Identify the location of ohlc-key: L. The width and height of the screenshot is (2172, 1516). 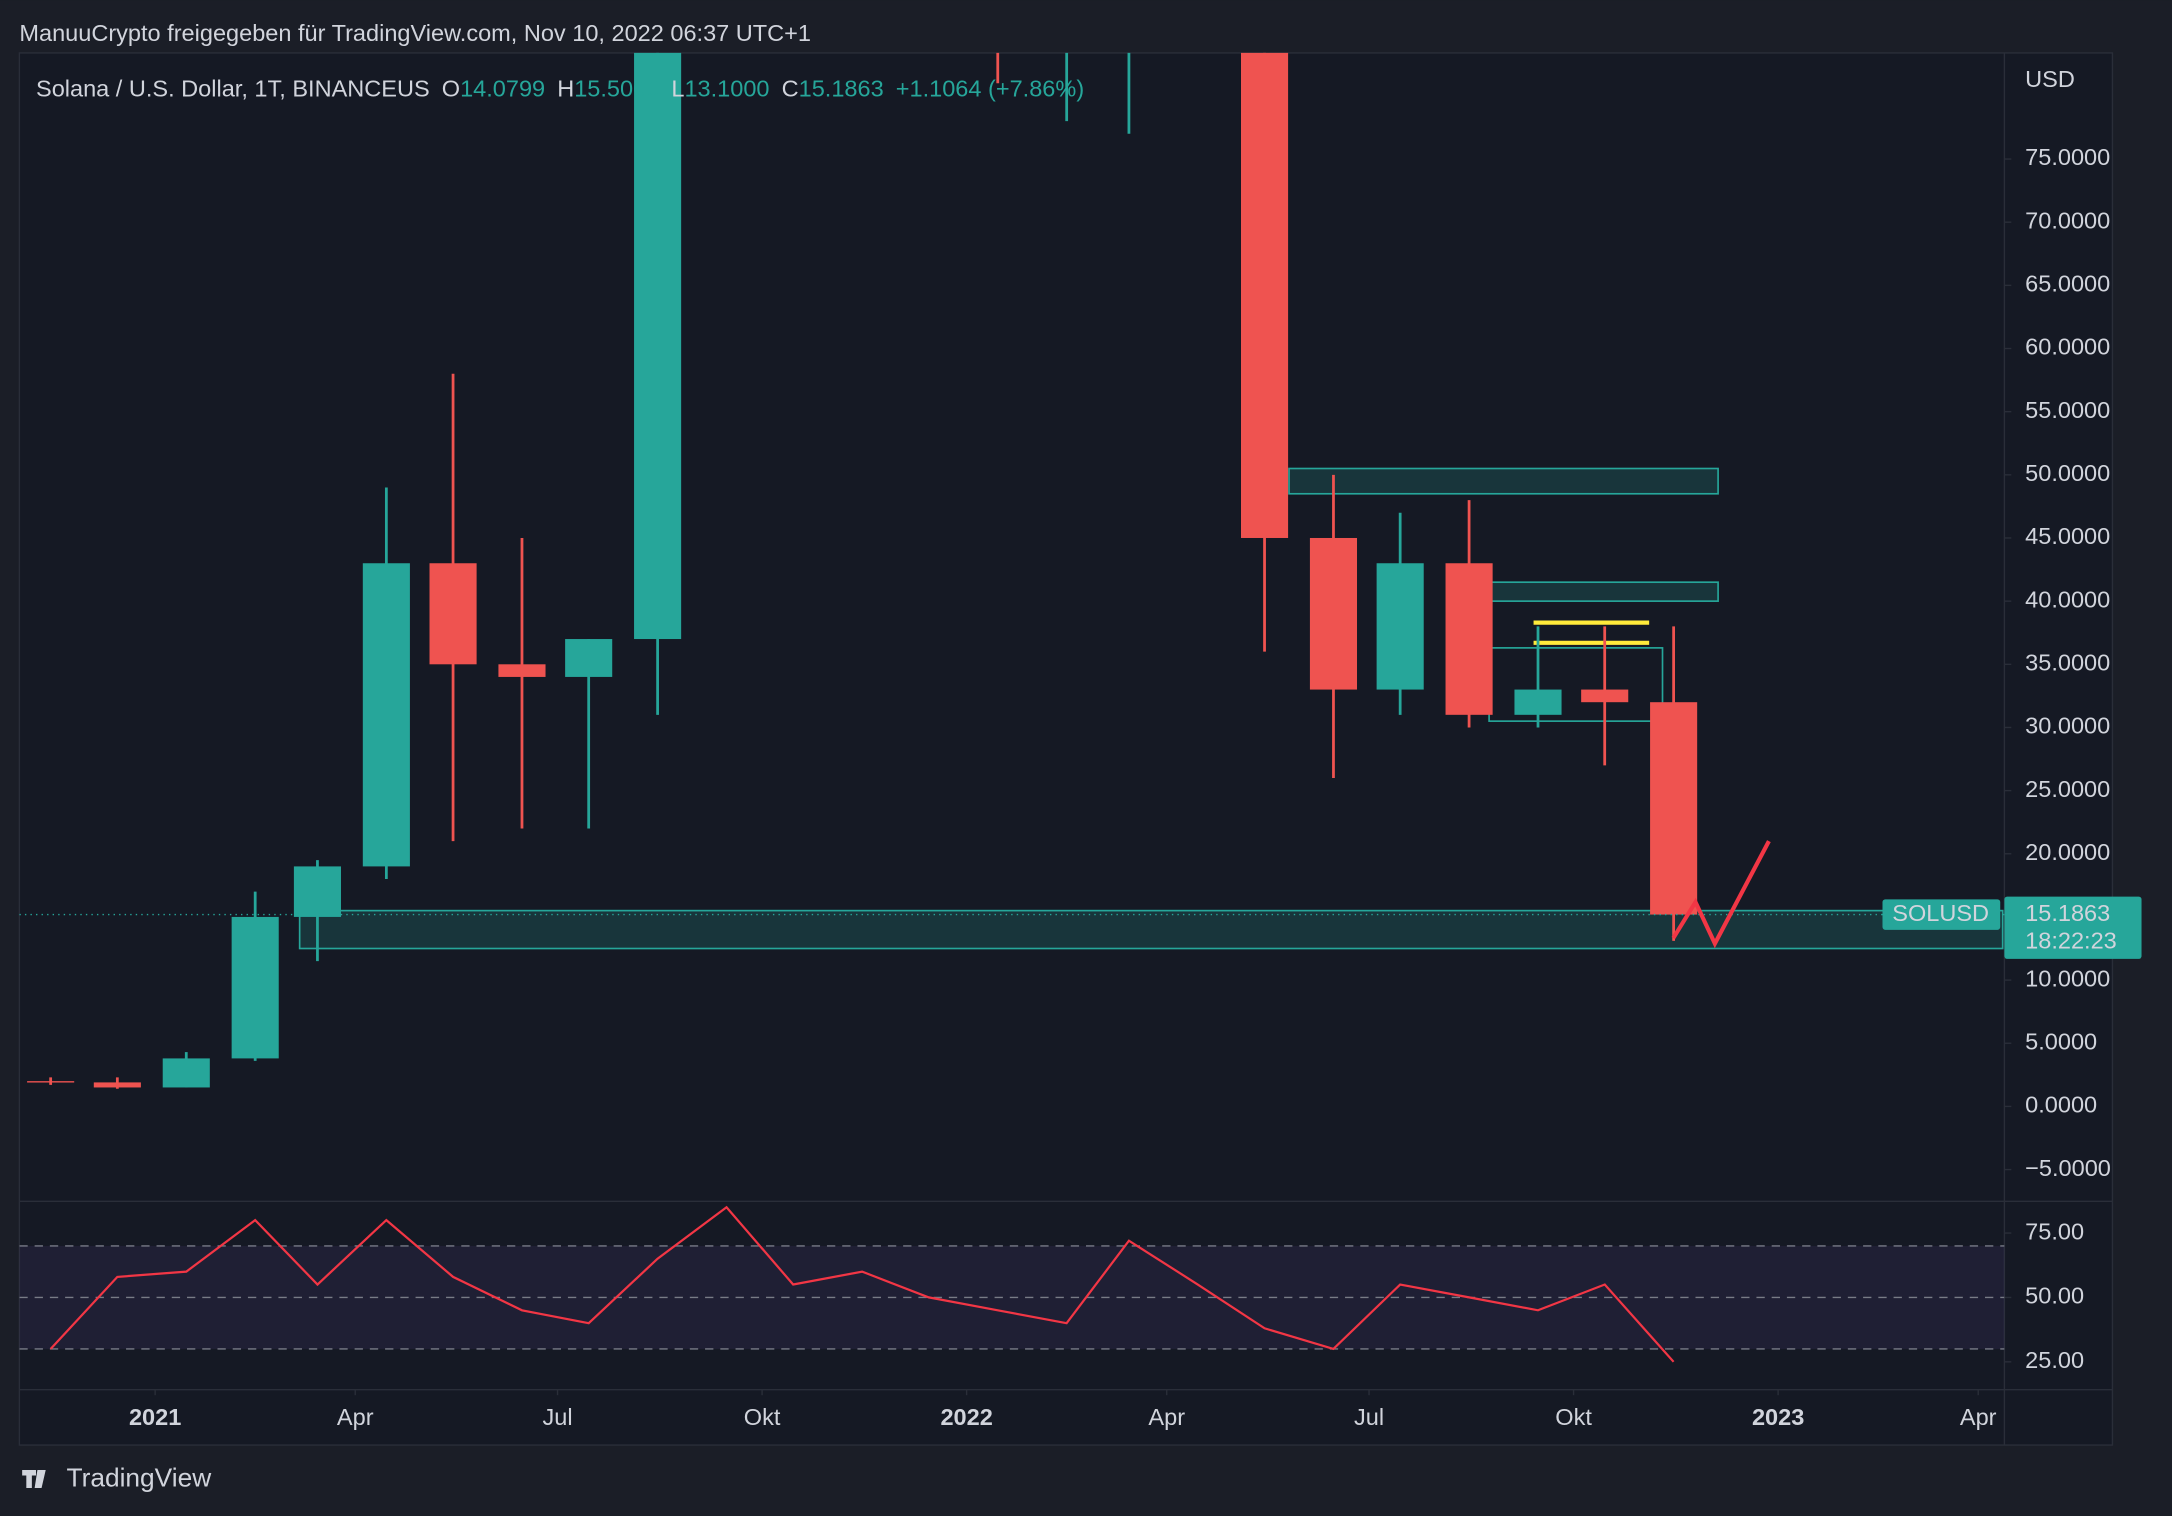
(677, 89).